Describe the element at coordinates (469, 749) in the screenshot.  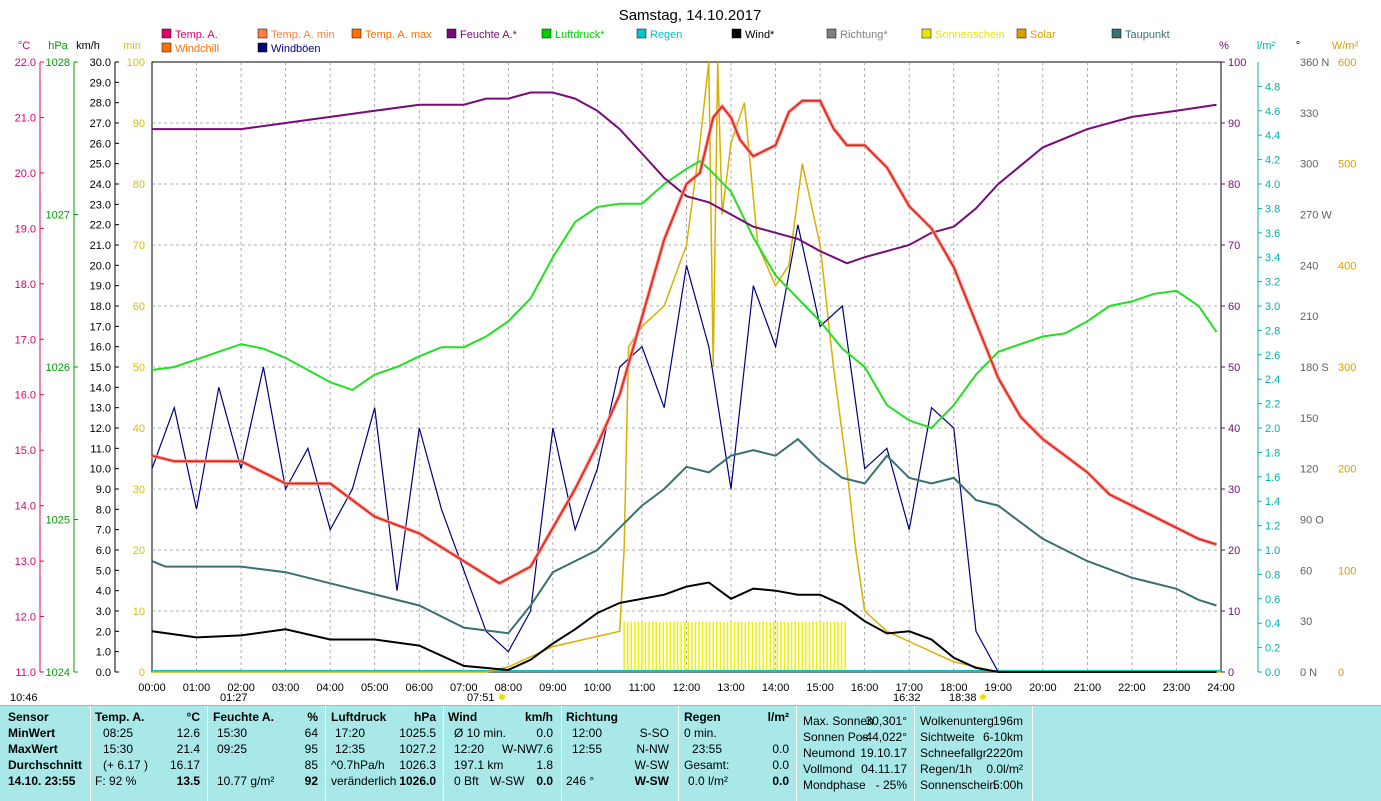
I see `wind-max-time: 12:20` at that location.